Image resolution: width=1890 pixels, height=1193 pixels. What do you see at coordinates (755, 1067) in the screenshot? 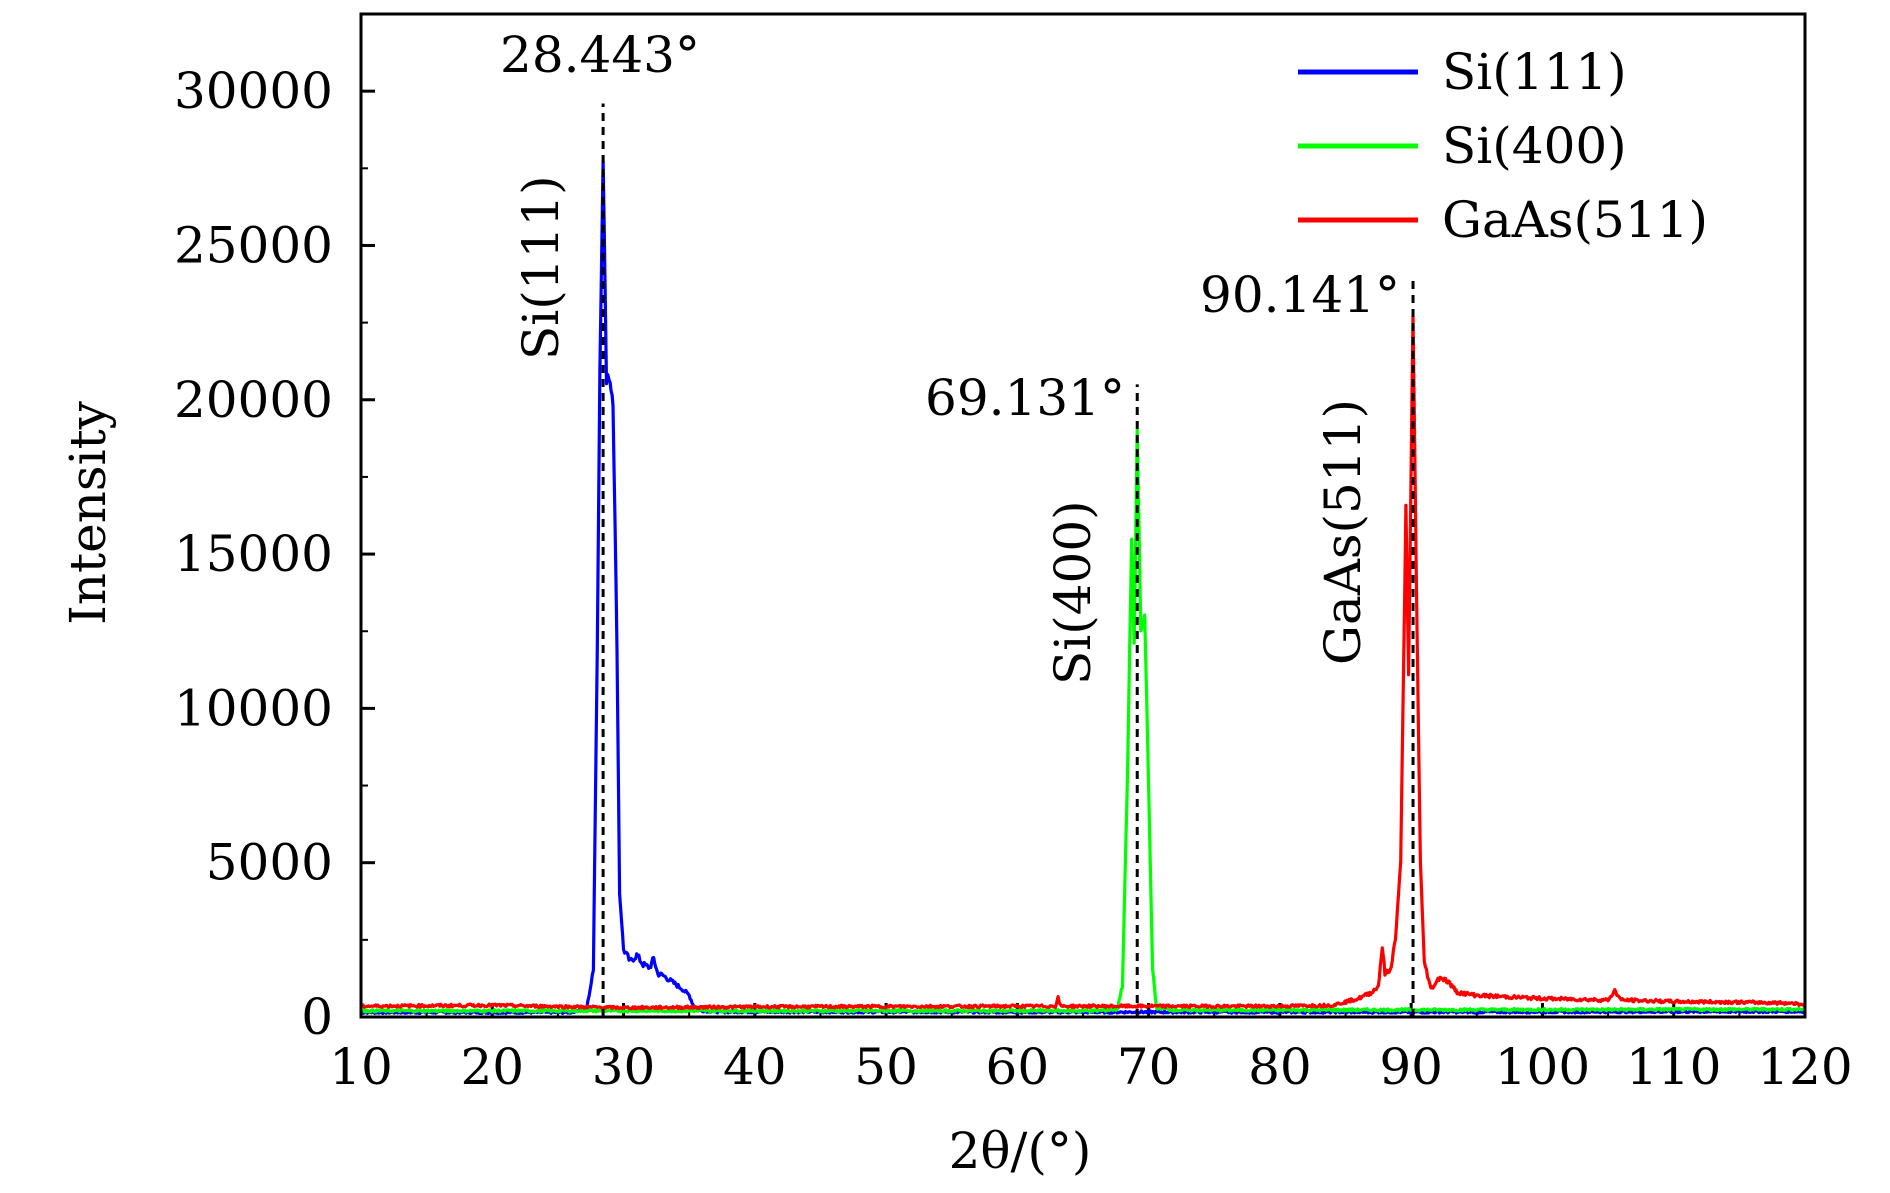
I see `x-tick-label: 40` at bounding box center [755, 1067].